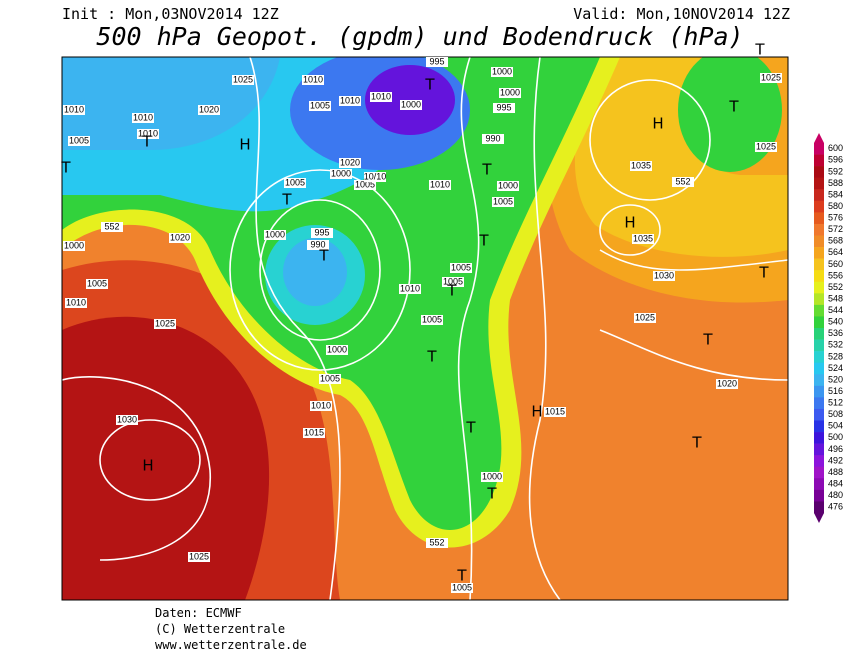 This screenshot has width=850, height=657. Describe the element at coordinates (835, 241) in the screenshot. I see `legend-label: 568` at that location.